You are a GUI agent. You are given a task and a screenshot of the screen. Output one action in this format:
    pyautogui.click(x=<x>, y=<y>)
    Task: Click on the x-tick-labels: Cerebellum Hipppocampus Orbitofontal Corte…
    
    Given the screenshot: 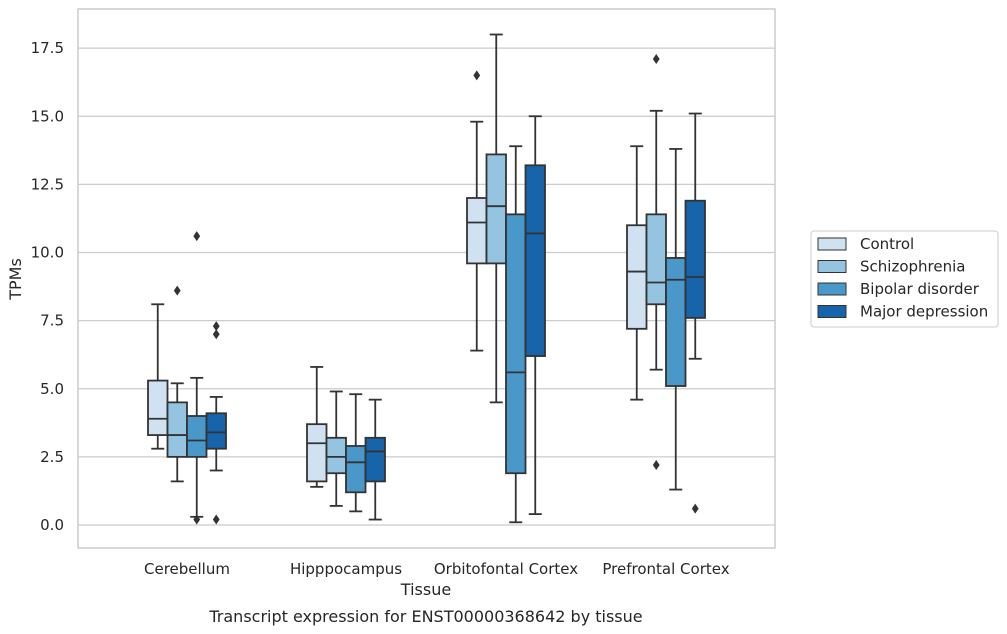 What is the action you would take?
    pyautogui.click(x=437, y=569)
    